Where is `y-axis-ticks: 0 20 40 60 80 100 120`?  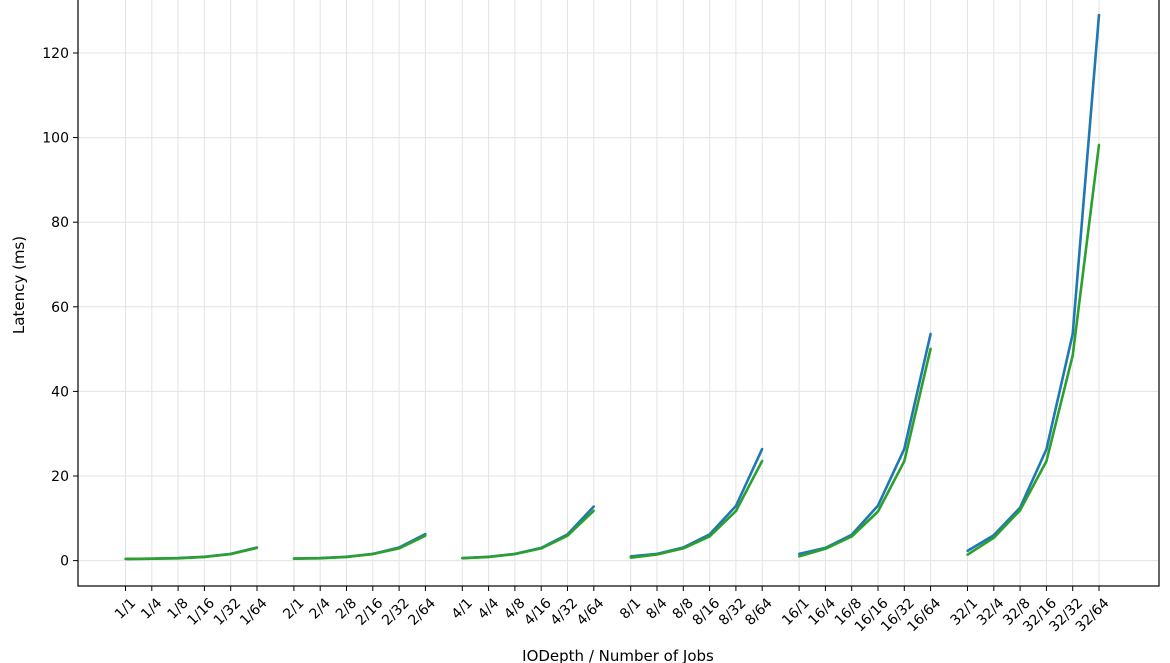 y-axis-ticks: 0 20 40 60 80 100 120 is located at coordinates (60, 308).